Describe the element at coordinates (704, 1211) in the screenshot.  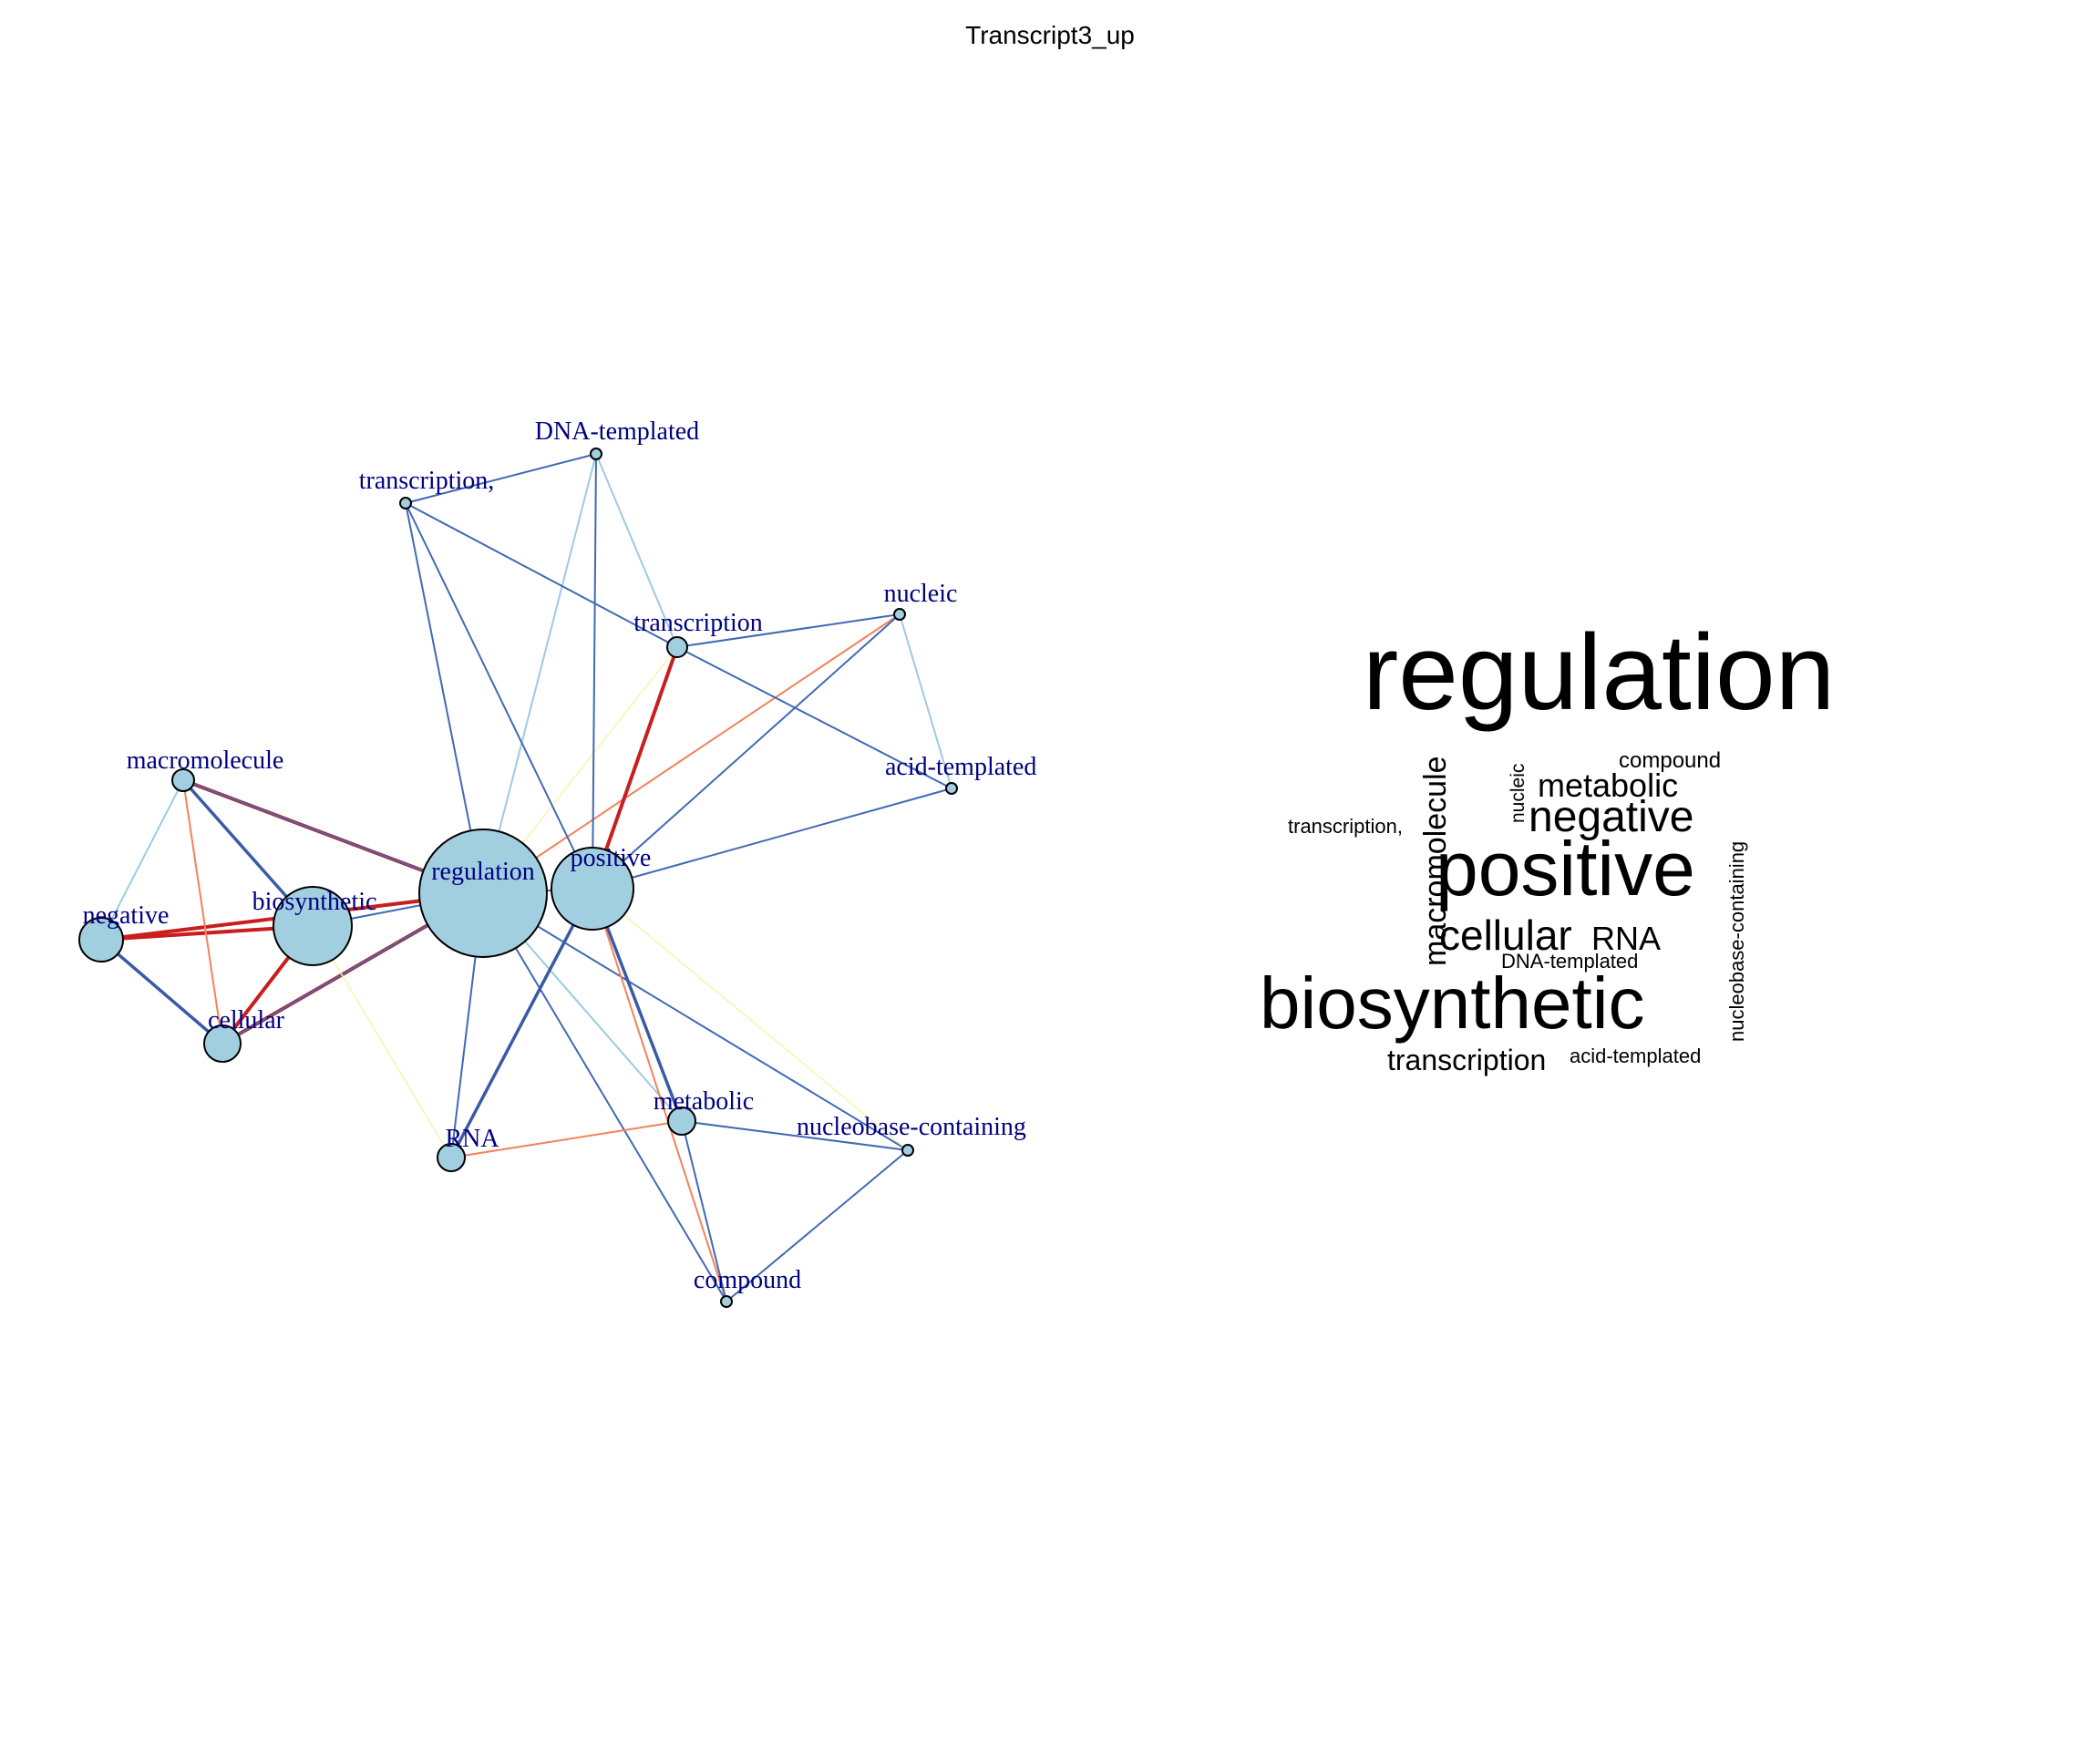
I see `edge-metabolic-compound` at that location.